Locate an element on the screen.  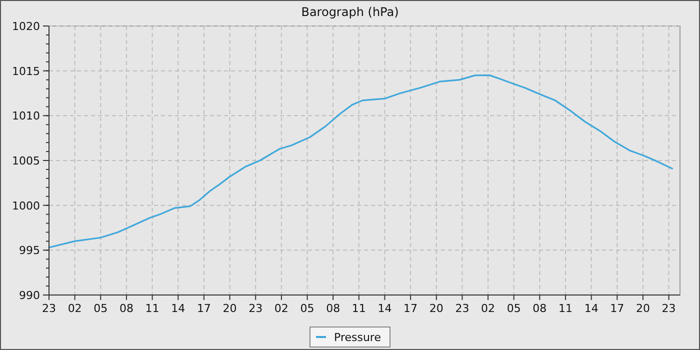
chart-title: Barograph (hPa) is located at coordinates (350, 12).